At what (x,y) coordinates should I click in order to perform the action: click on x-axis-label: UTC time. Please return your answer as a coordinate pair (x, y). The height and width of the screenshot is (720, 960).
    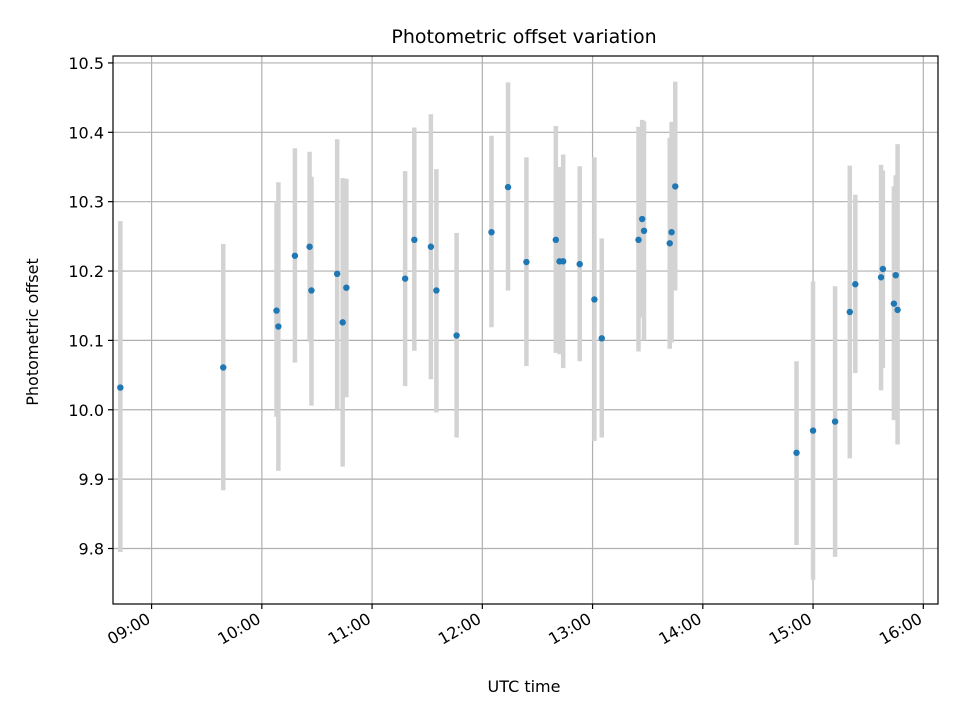
    Looking at the image, I should click on (524, 686).